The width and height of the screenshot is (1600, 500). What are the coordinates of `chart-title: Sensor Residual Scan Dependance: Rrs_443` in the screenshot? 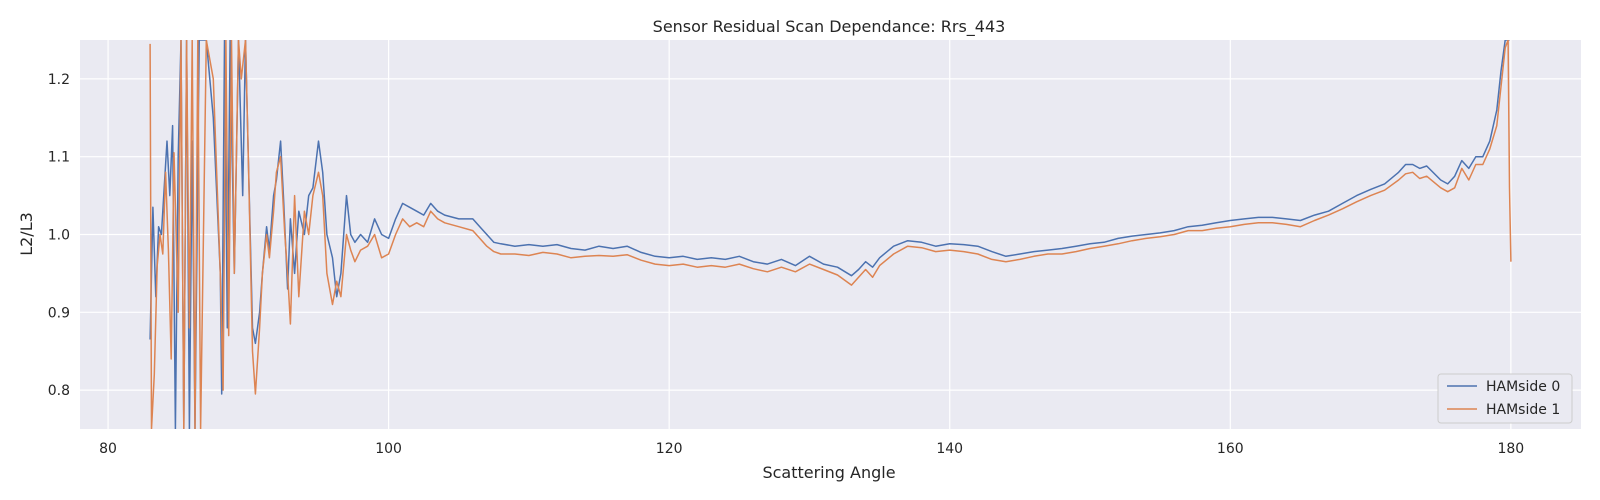 It's located at (829, 27).